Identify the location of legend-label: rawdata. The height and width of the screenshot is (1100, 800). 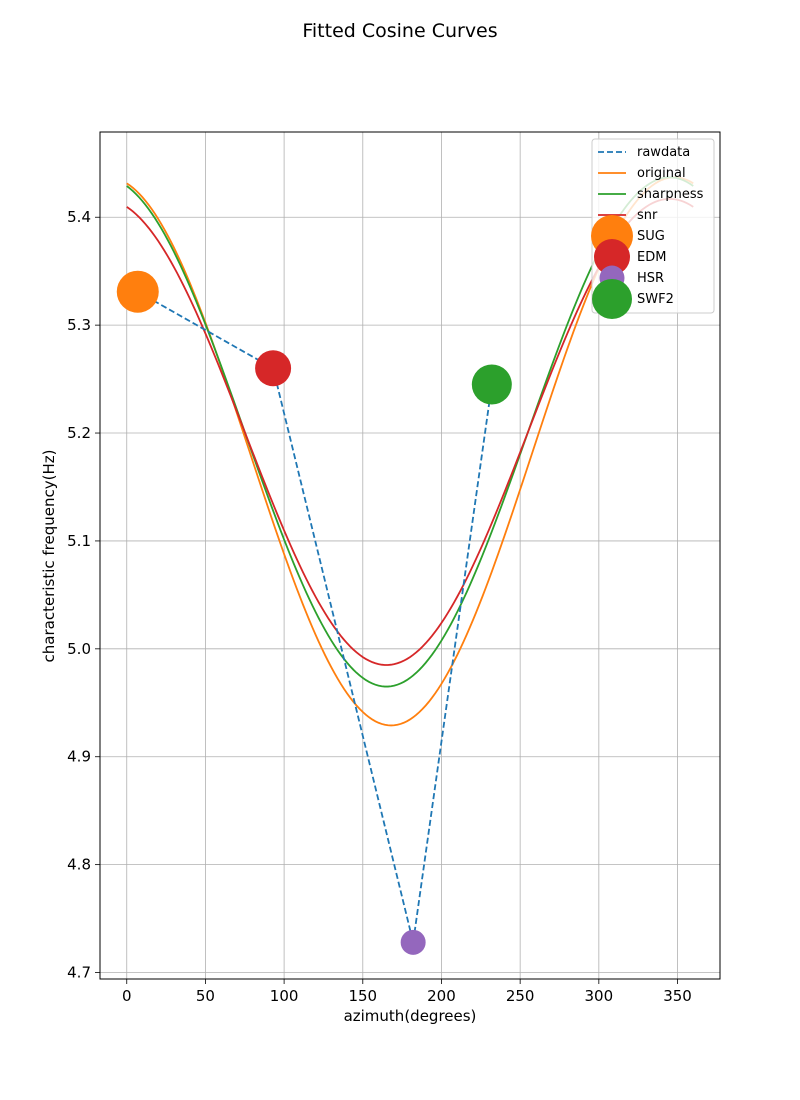
(663, 152).